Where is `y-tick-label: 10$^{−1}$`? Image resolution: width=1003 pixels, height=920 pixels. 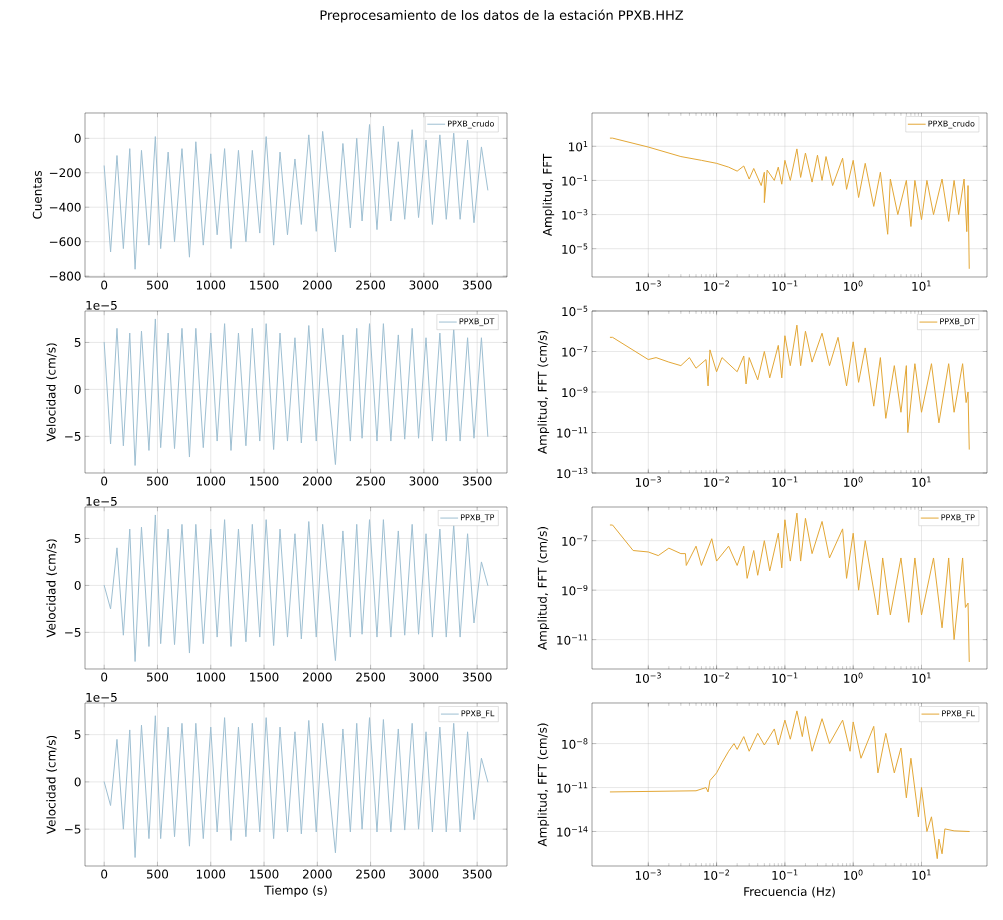
y-tick-label: 10$^{−1}$ is located at coordinates (575, 180).